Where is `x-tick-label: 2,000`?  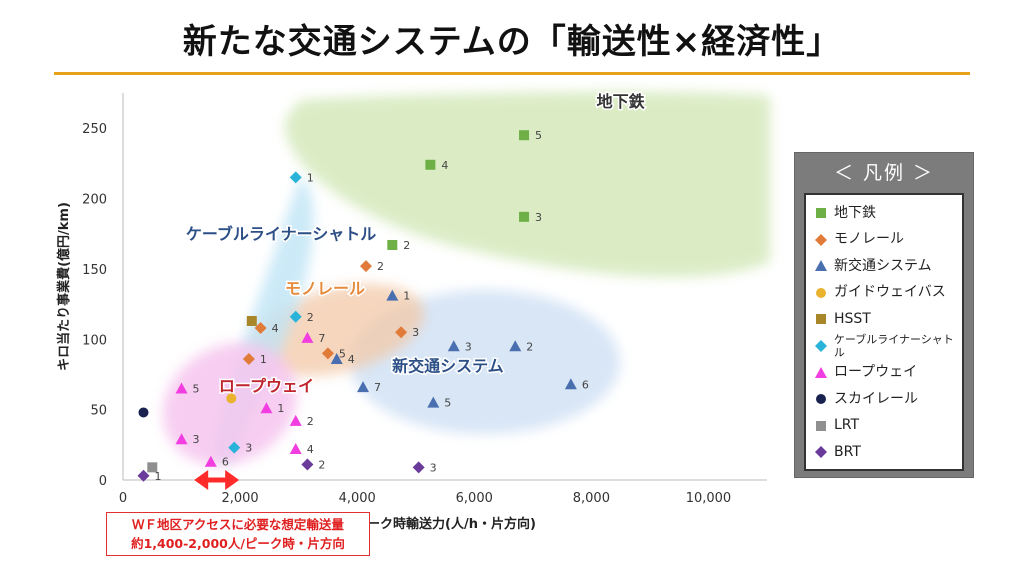 x-tick-label: 2,000 is located at coordinates (239, 498).